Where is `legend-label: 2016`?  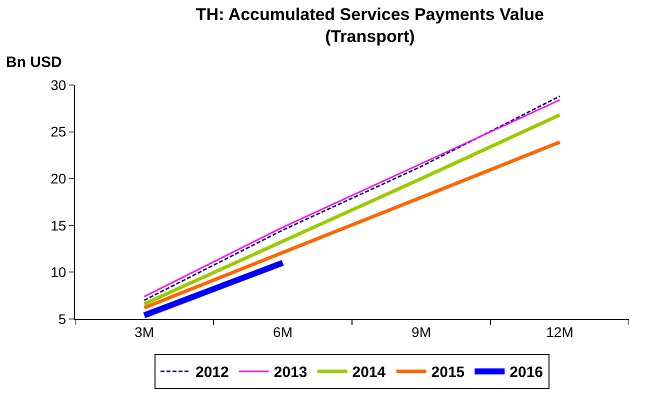
legend-label: 2016 is located at coordinates (527, 373).